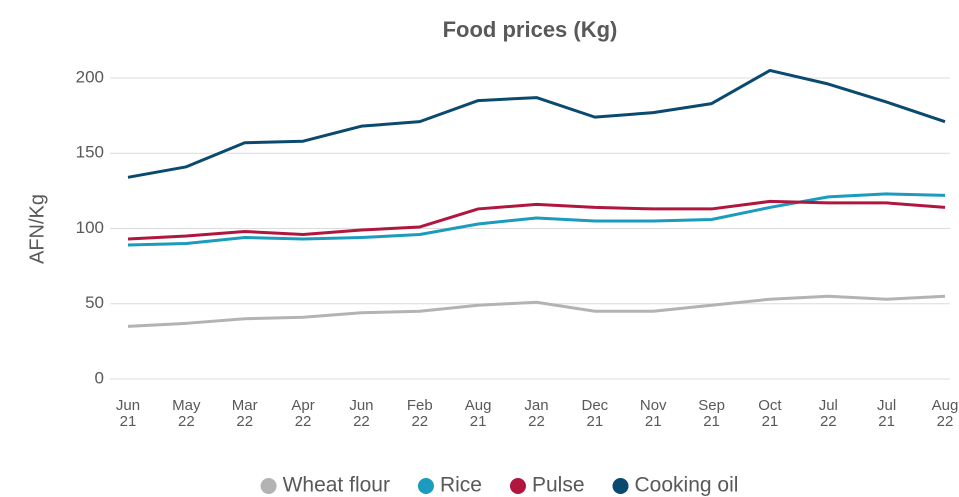 Image resolution: width=959 pixels, height=497 pixels. Describe the element at coordinates (90, 227) in the screenshot. I see `y-tick-label: 100` at that location.